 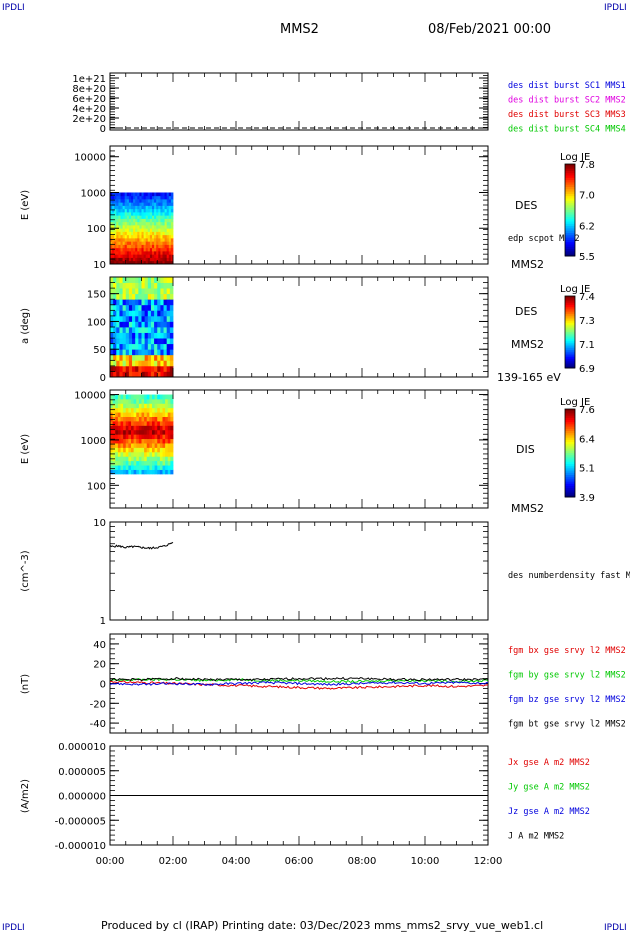 I want to click on des-energy-tick-label: 1000, so click(x=93, y=193).